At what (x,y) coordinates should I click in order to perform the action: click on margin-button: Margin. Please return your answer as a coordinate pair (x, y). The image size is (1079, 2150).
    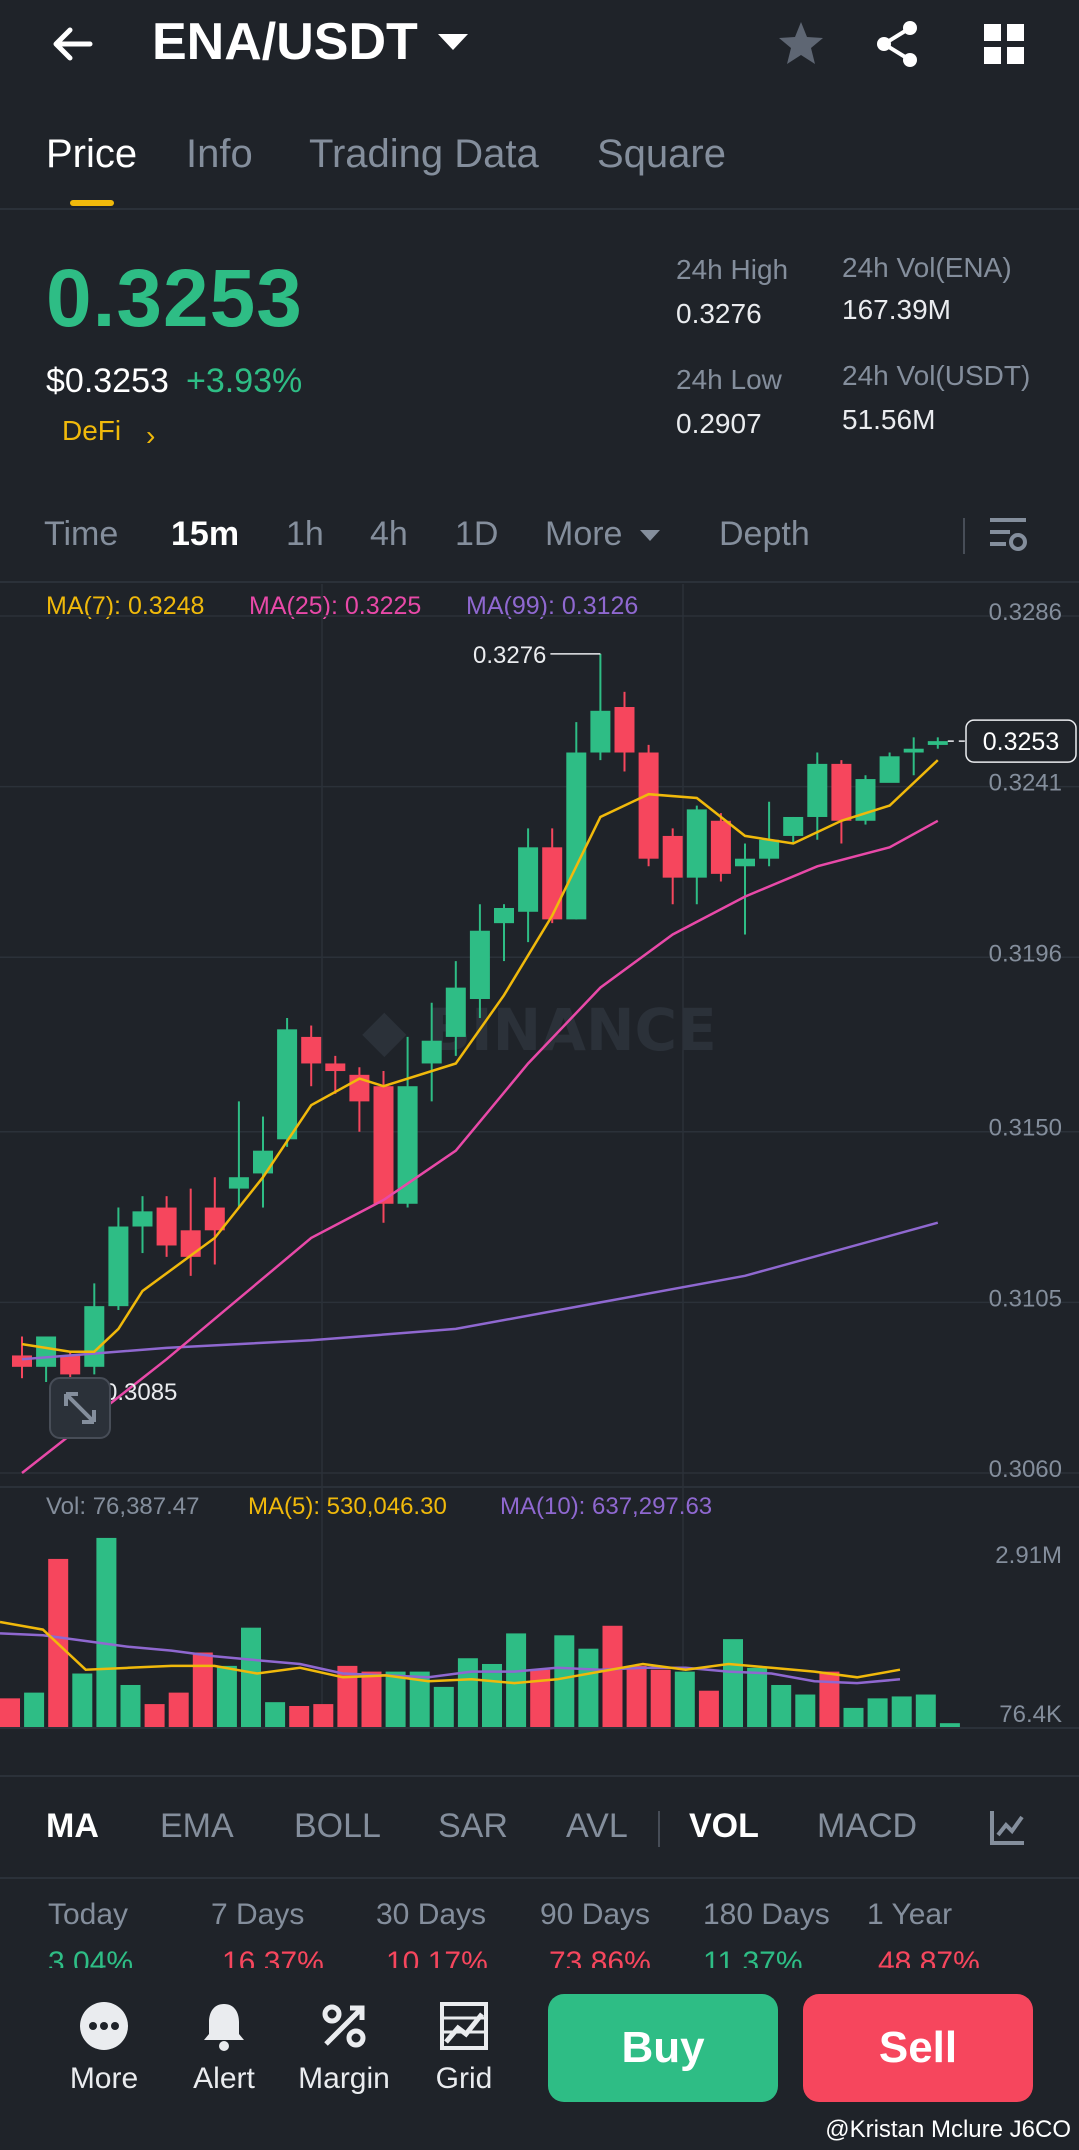
    Looking at the image, I should click on (344, 2047).